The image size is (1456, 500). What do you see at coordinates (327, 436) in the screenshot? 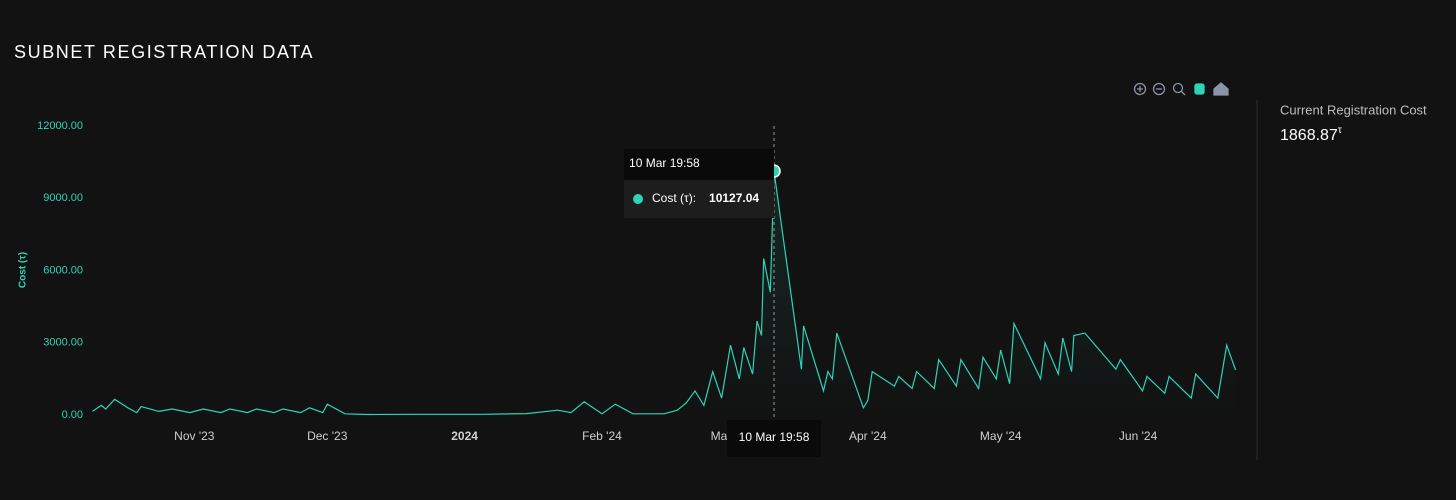
I see `x-tick-label: Dec '23` at bounding box center [327, 436].